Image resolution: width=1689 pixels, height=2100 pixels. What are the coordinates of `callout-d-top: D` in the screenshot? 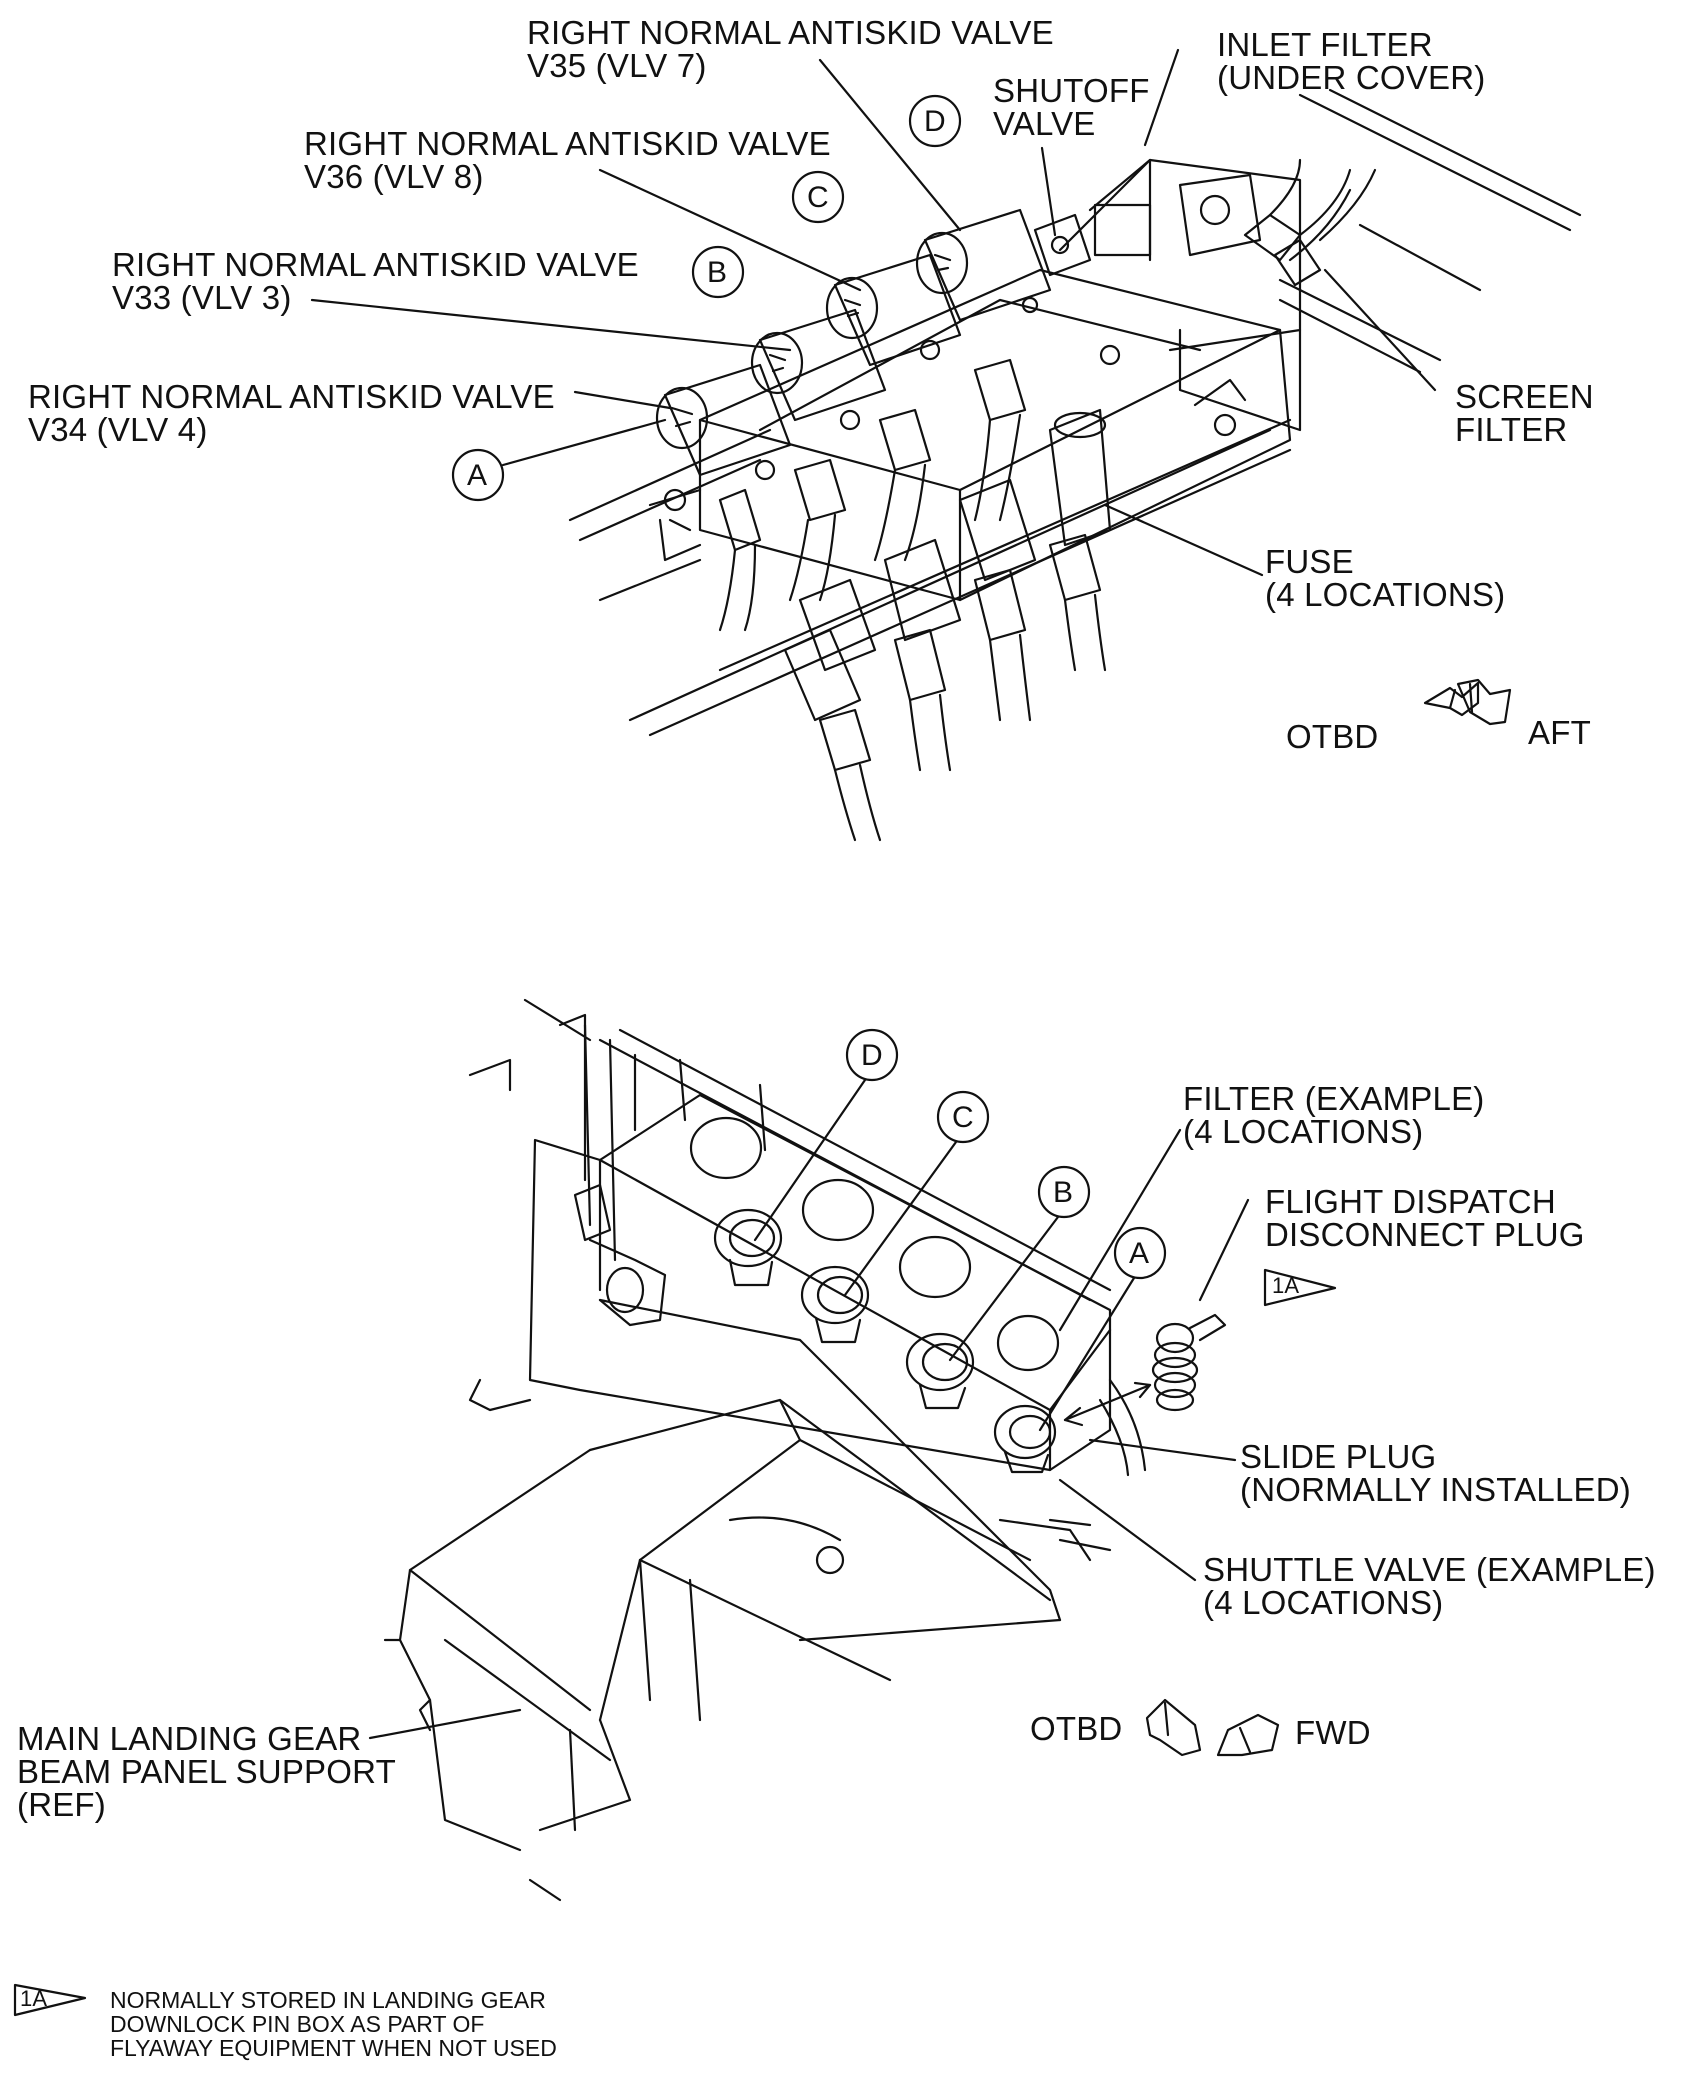 It's located at (935, 121).